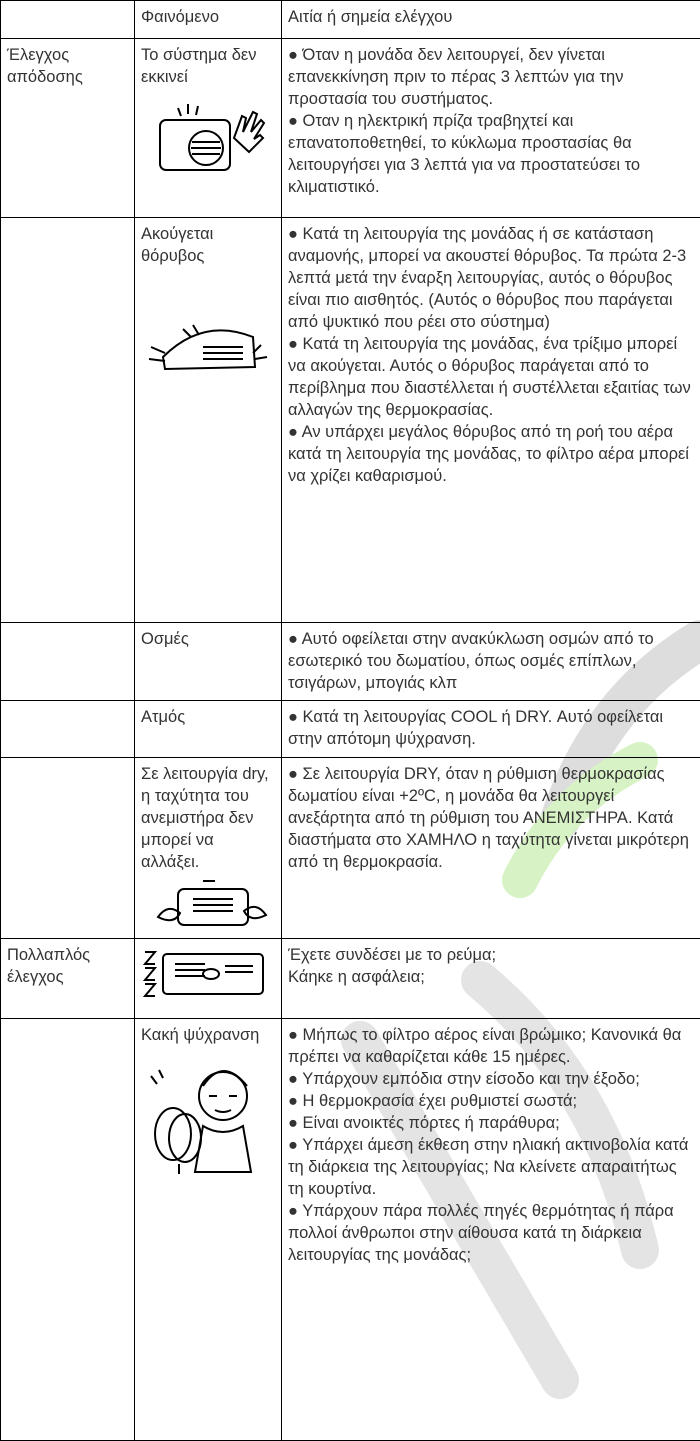 The image size is (700, 1441). What do you see at coordinates (491, 955) in the screenshot?
I see `cause: Έχετε συνδέσει με το ρεύμα;` at bounding box center [491, 955].